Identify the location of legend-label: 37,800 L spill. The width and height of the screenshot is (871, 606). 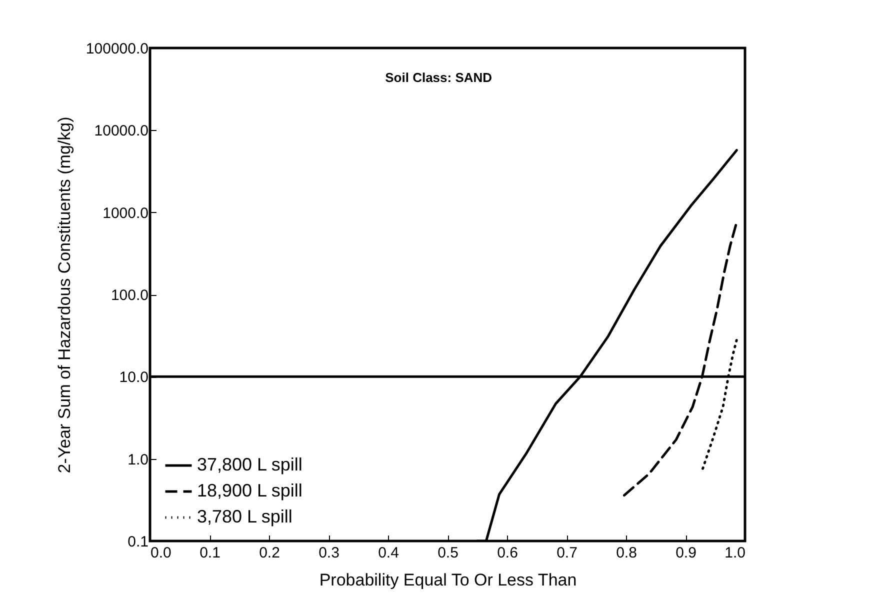
(249, 464).